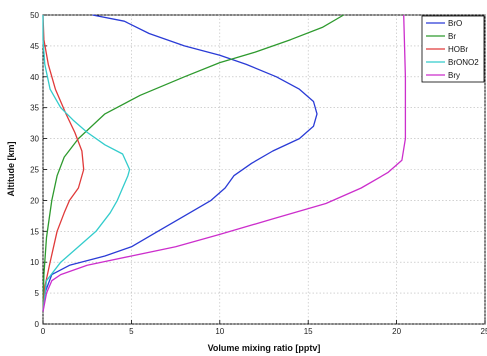 This screenshot has height=356, width=487. What do you see at coordinates (34, 139) in the screenshot?
I see `y-tick-label: 30` at bounding box center [34, 139].